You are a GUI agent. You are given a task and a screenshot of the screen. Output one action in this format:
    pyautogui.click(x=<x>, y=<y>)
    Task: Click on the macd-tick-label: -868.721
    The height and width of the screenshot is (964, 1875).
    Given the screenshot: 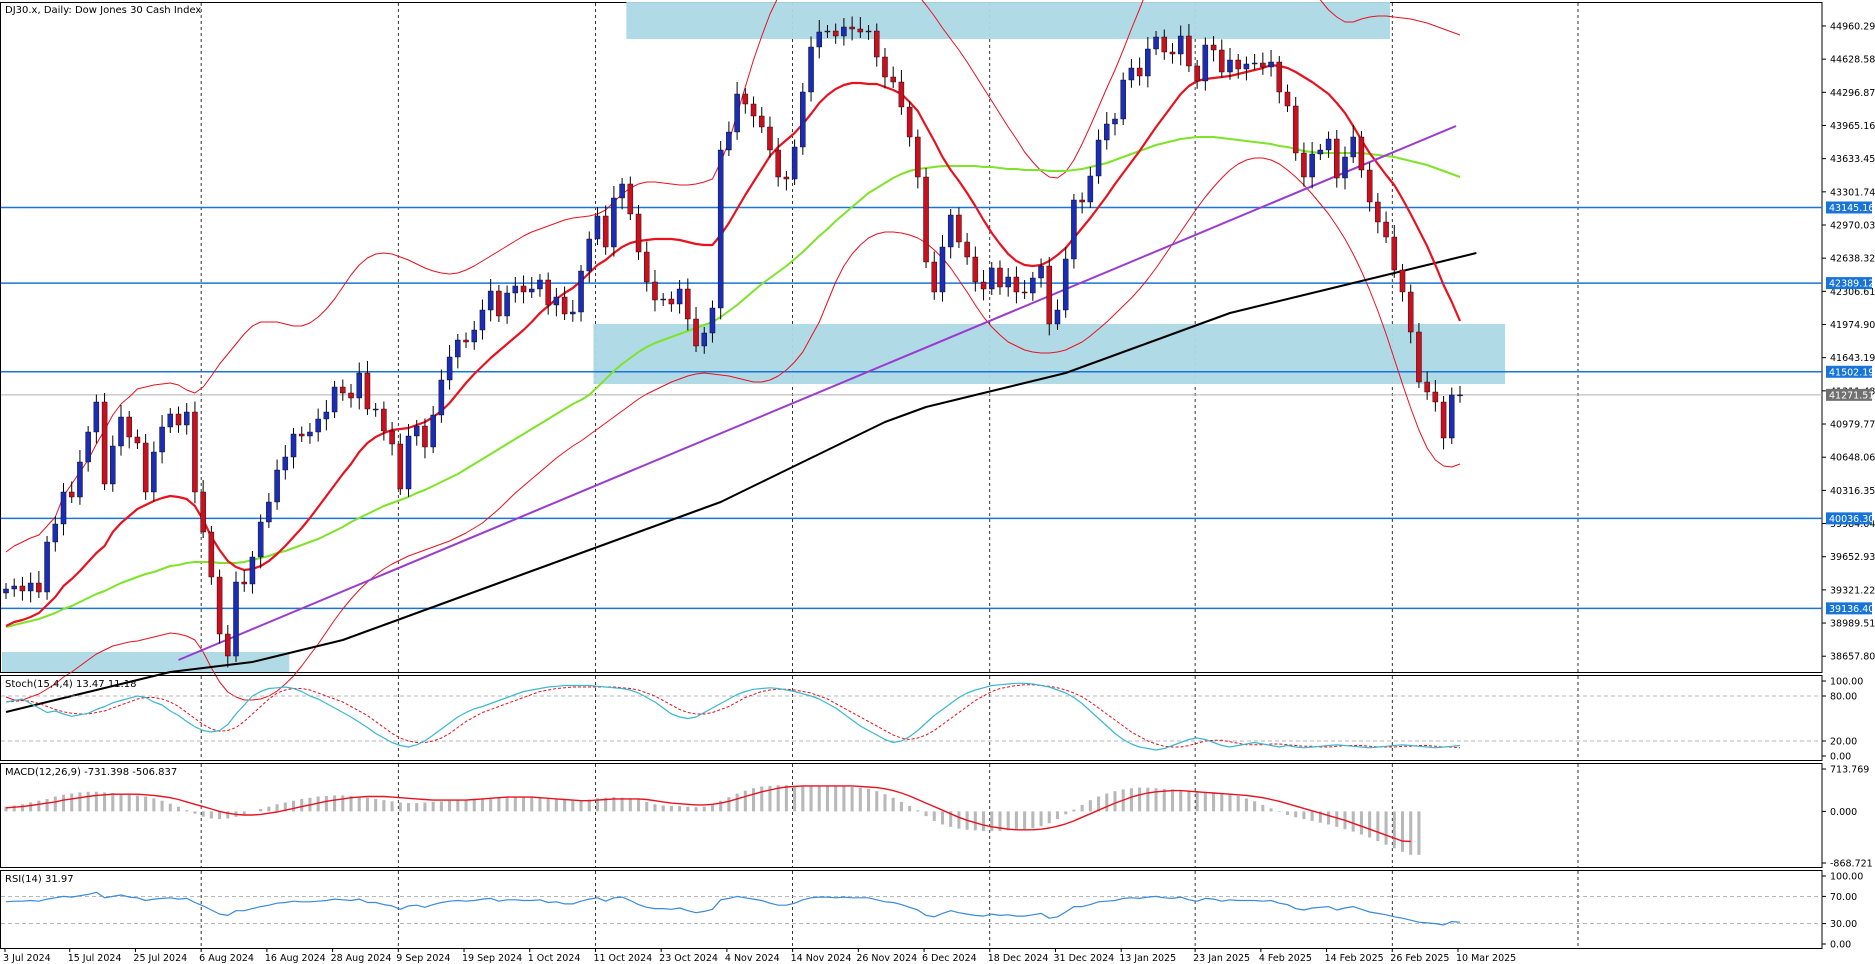 What is the action you would take?
    pyautogui.click(x=1851, y=864)
    